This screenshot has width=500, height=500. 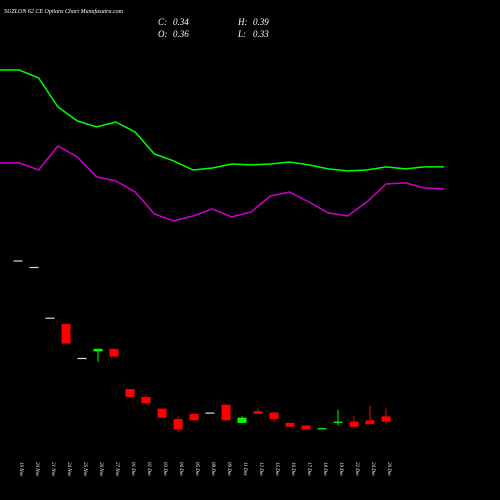 I want to click on x-tick-label: 19 Nov, so click(x=20, y=469).